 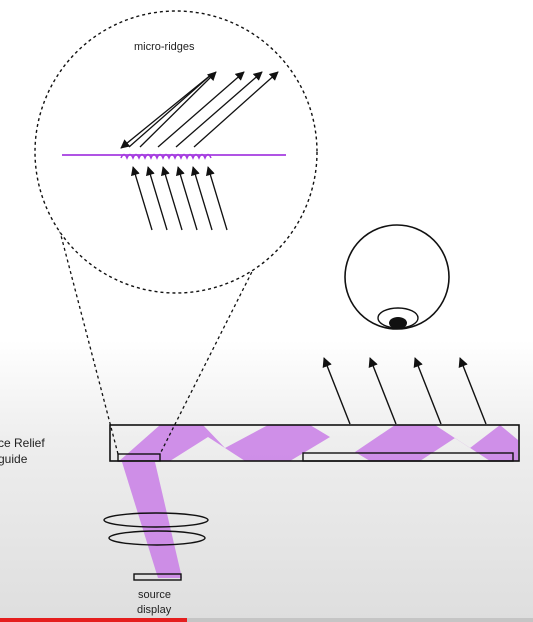 I want to click on eyeball, so click(x=397, y=277).